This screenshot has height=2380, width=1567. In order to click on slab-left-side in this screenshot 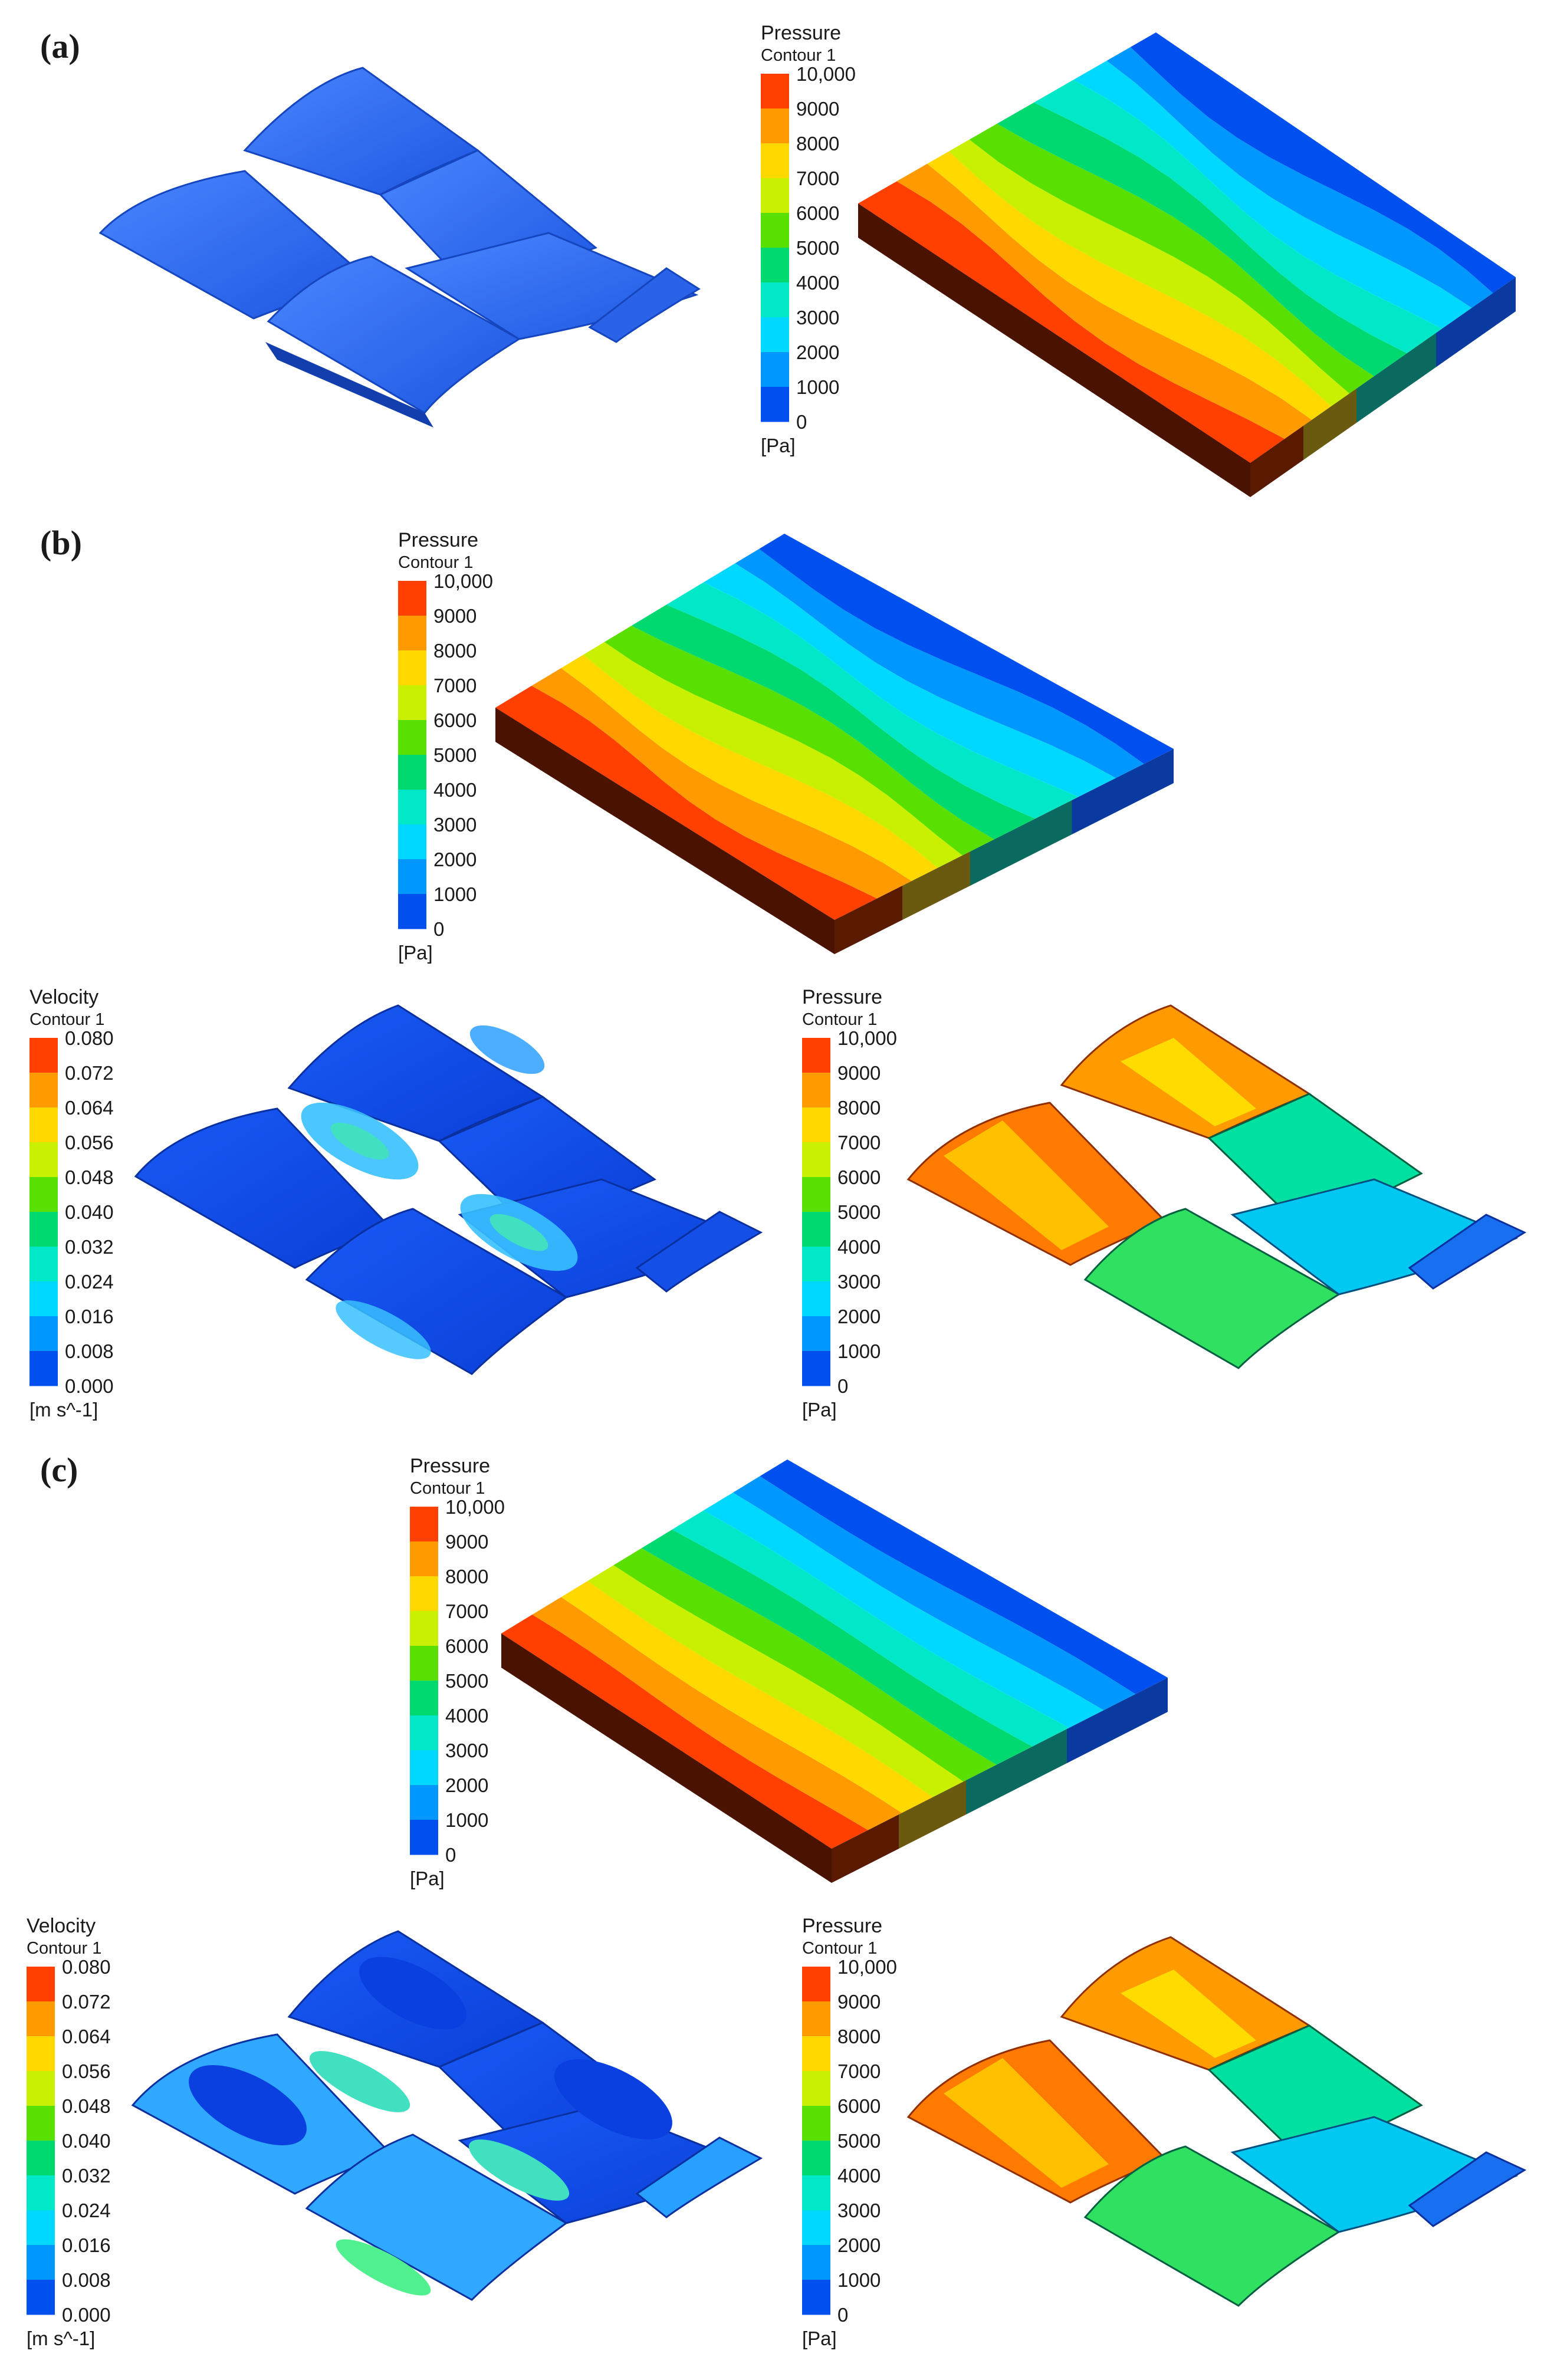, I will do `click(1054, 350)`.